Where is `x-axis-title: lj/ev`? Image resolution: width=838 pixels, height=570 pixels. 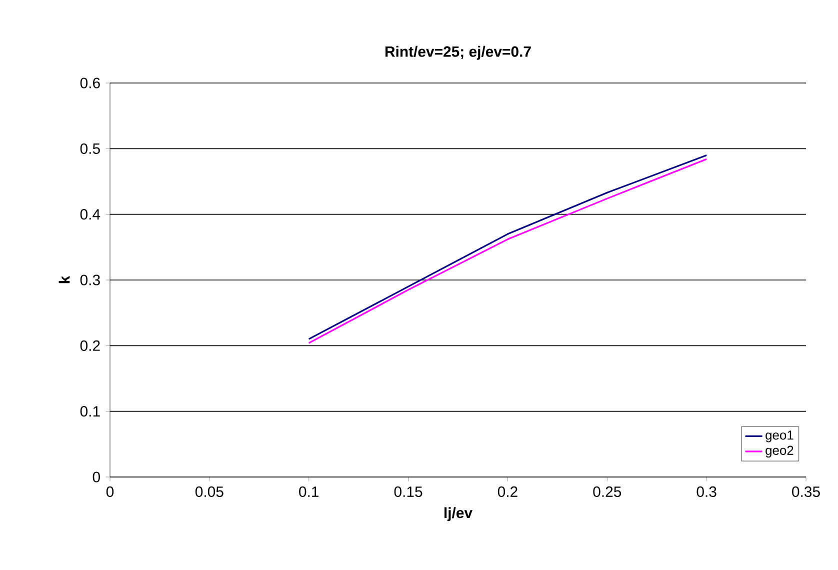
x-axis-title: lj/ev is located at coordinates (458, 514).